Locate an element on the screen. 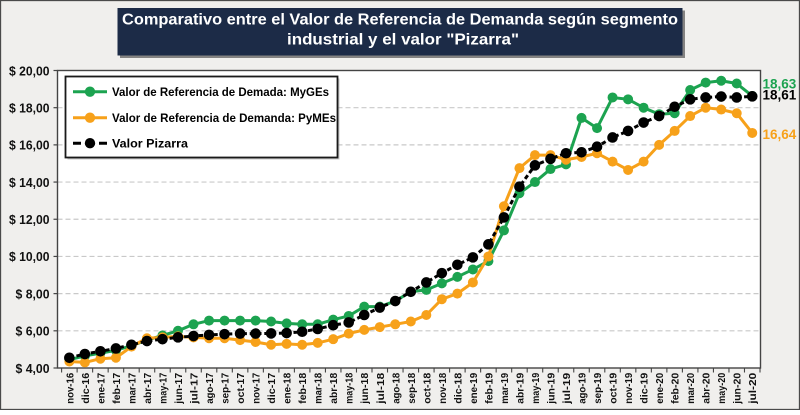  svg-text:industrial y el valor "Pizarra: industrial y el valor "Pizarra" is located at coordinates (403, 40).